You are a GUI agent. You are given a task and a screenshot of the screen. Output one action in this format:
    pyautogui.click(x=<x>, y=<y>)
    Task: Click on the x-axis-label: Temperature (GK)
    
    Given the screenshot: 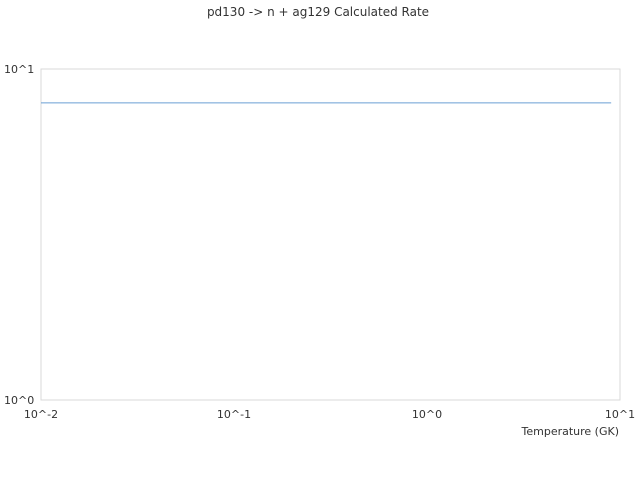 What is the action you would take?
    pyautogui.click(x=570, y=431)
    